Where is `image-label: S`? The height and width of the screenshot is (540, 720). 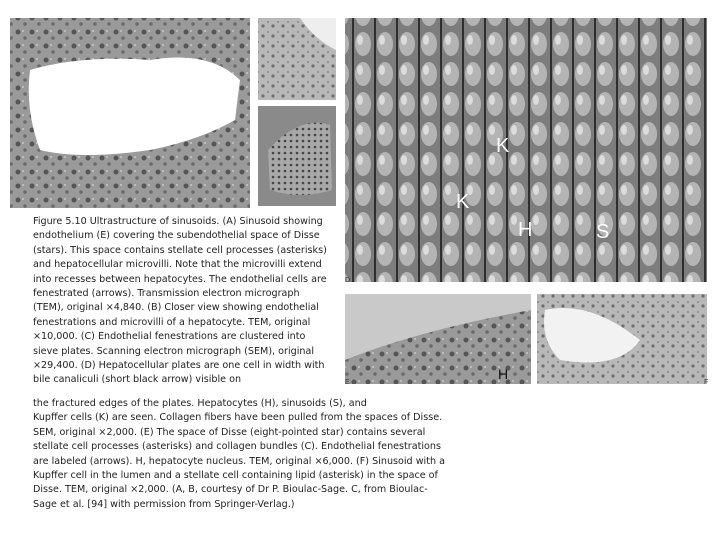 image-label: S is located at coordinates (602, 232).